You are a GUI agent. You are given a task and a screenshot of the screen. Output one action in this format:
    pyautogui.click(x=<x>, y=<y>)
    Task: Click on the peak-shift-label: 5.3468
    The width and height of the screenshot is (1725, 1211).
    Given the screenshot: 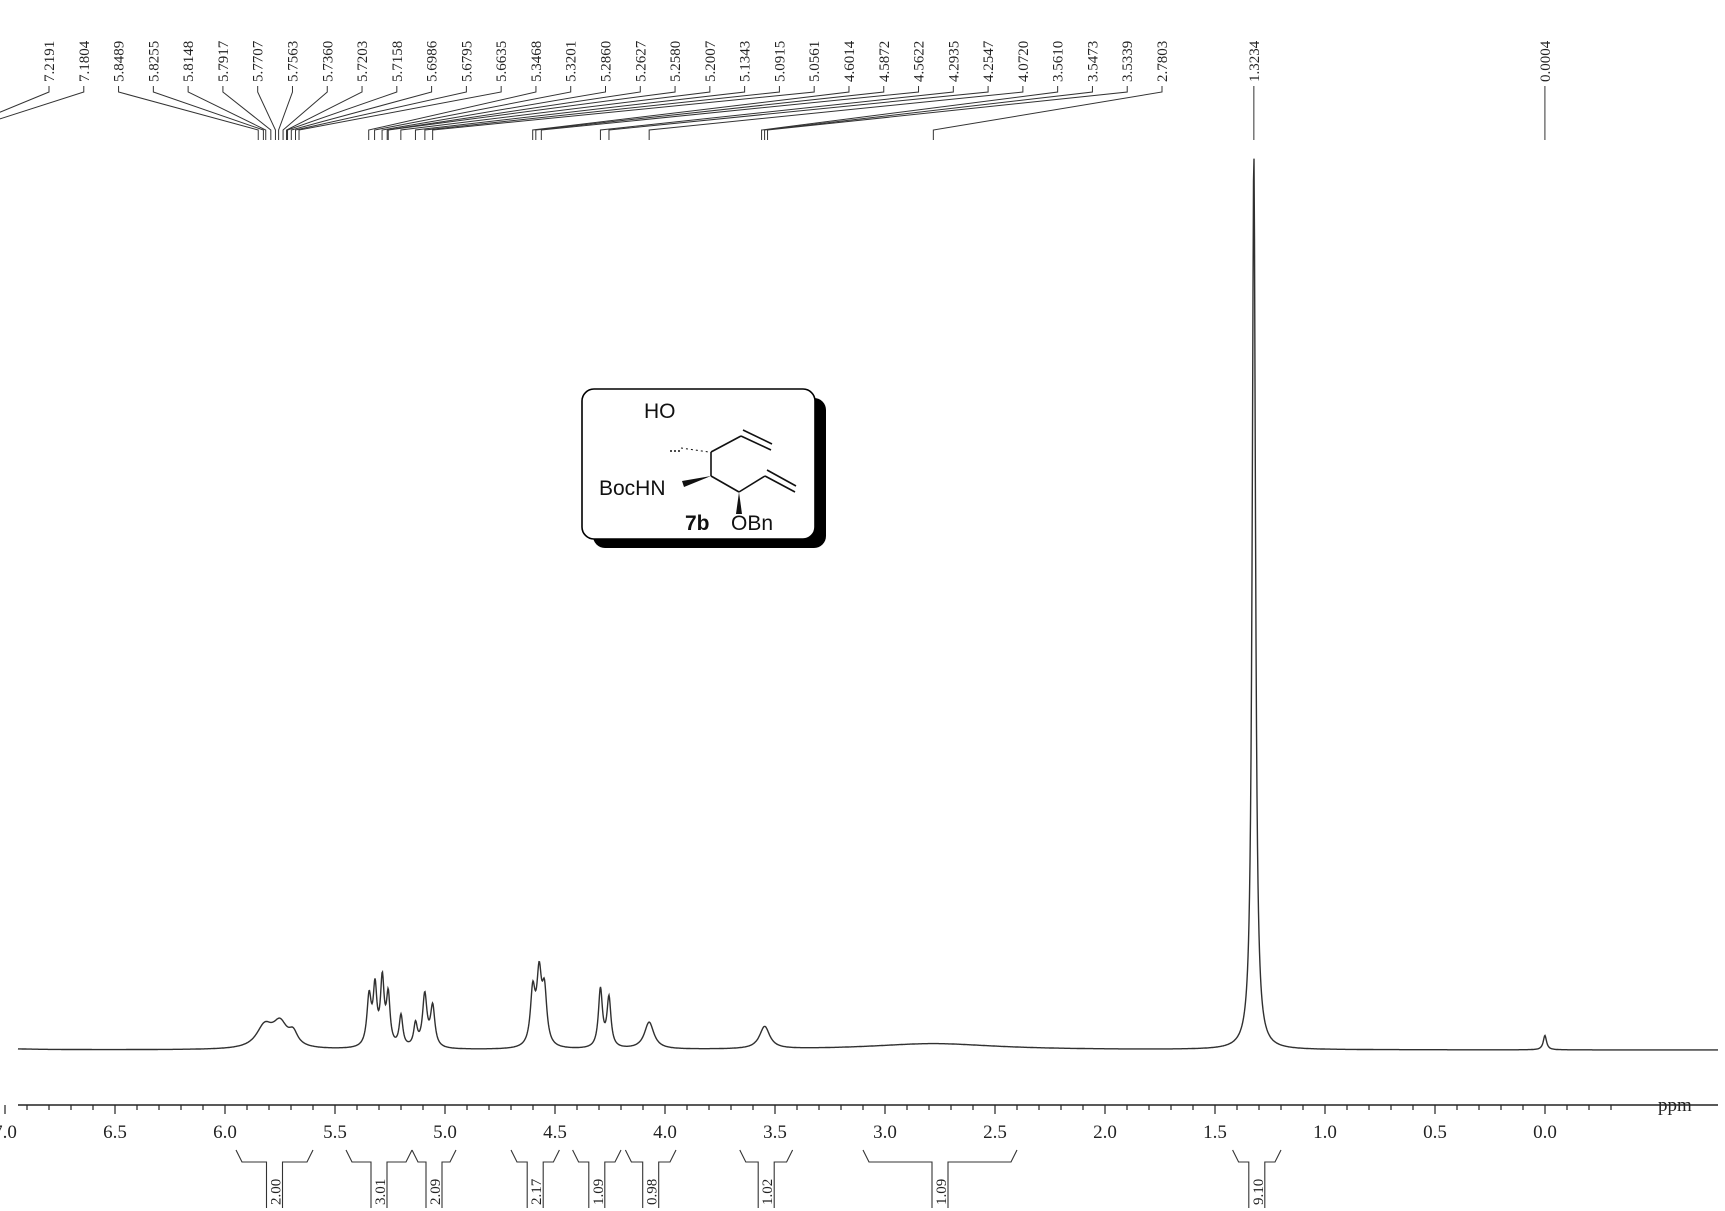 What is the action you would take?
    pyautogui.click(x=537, y=61)
    